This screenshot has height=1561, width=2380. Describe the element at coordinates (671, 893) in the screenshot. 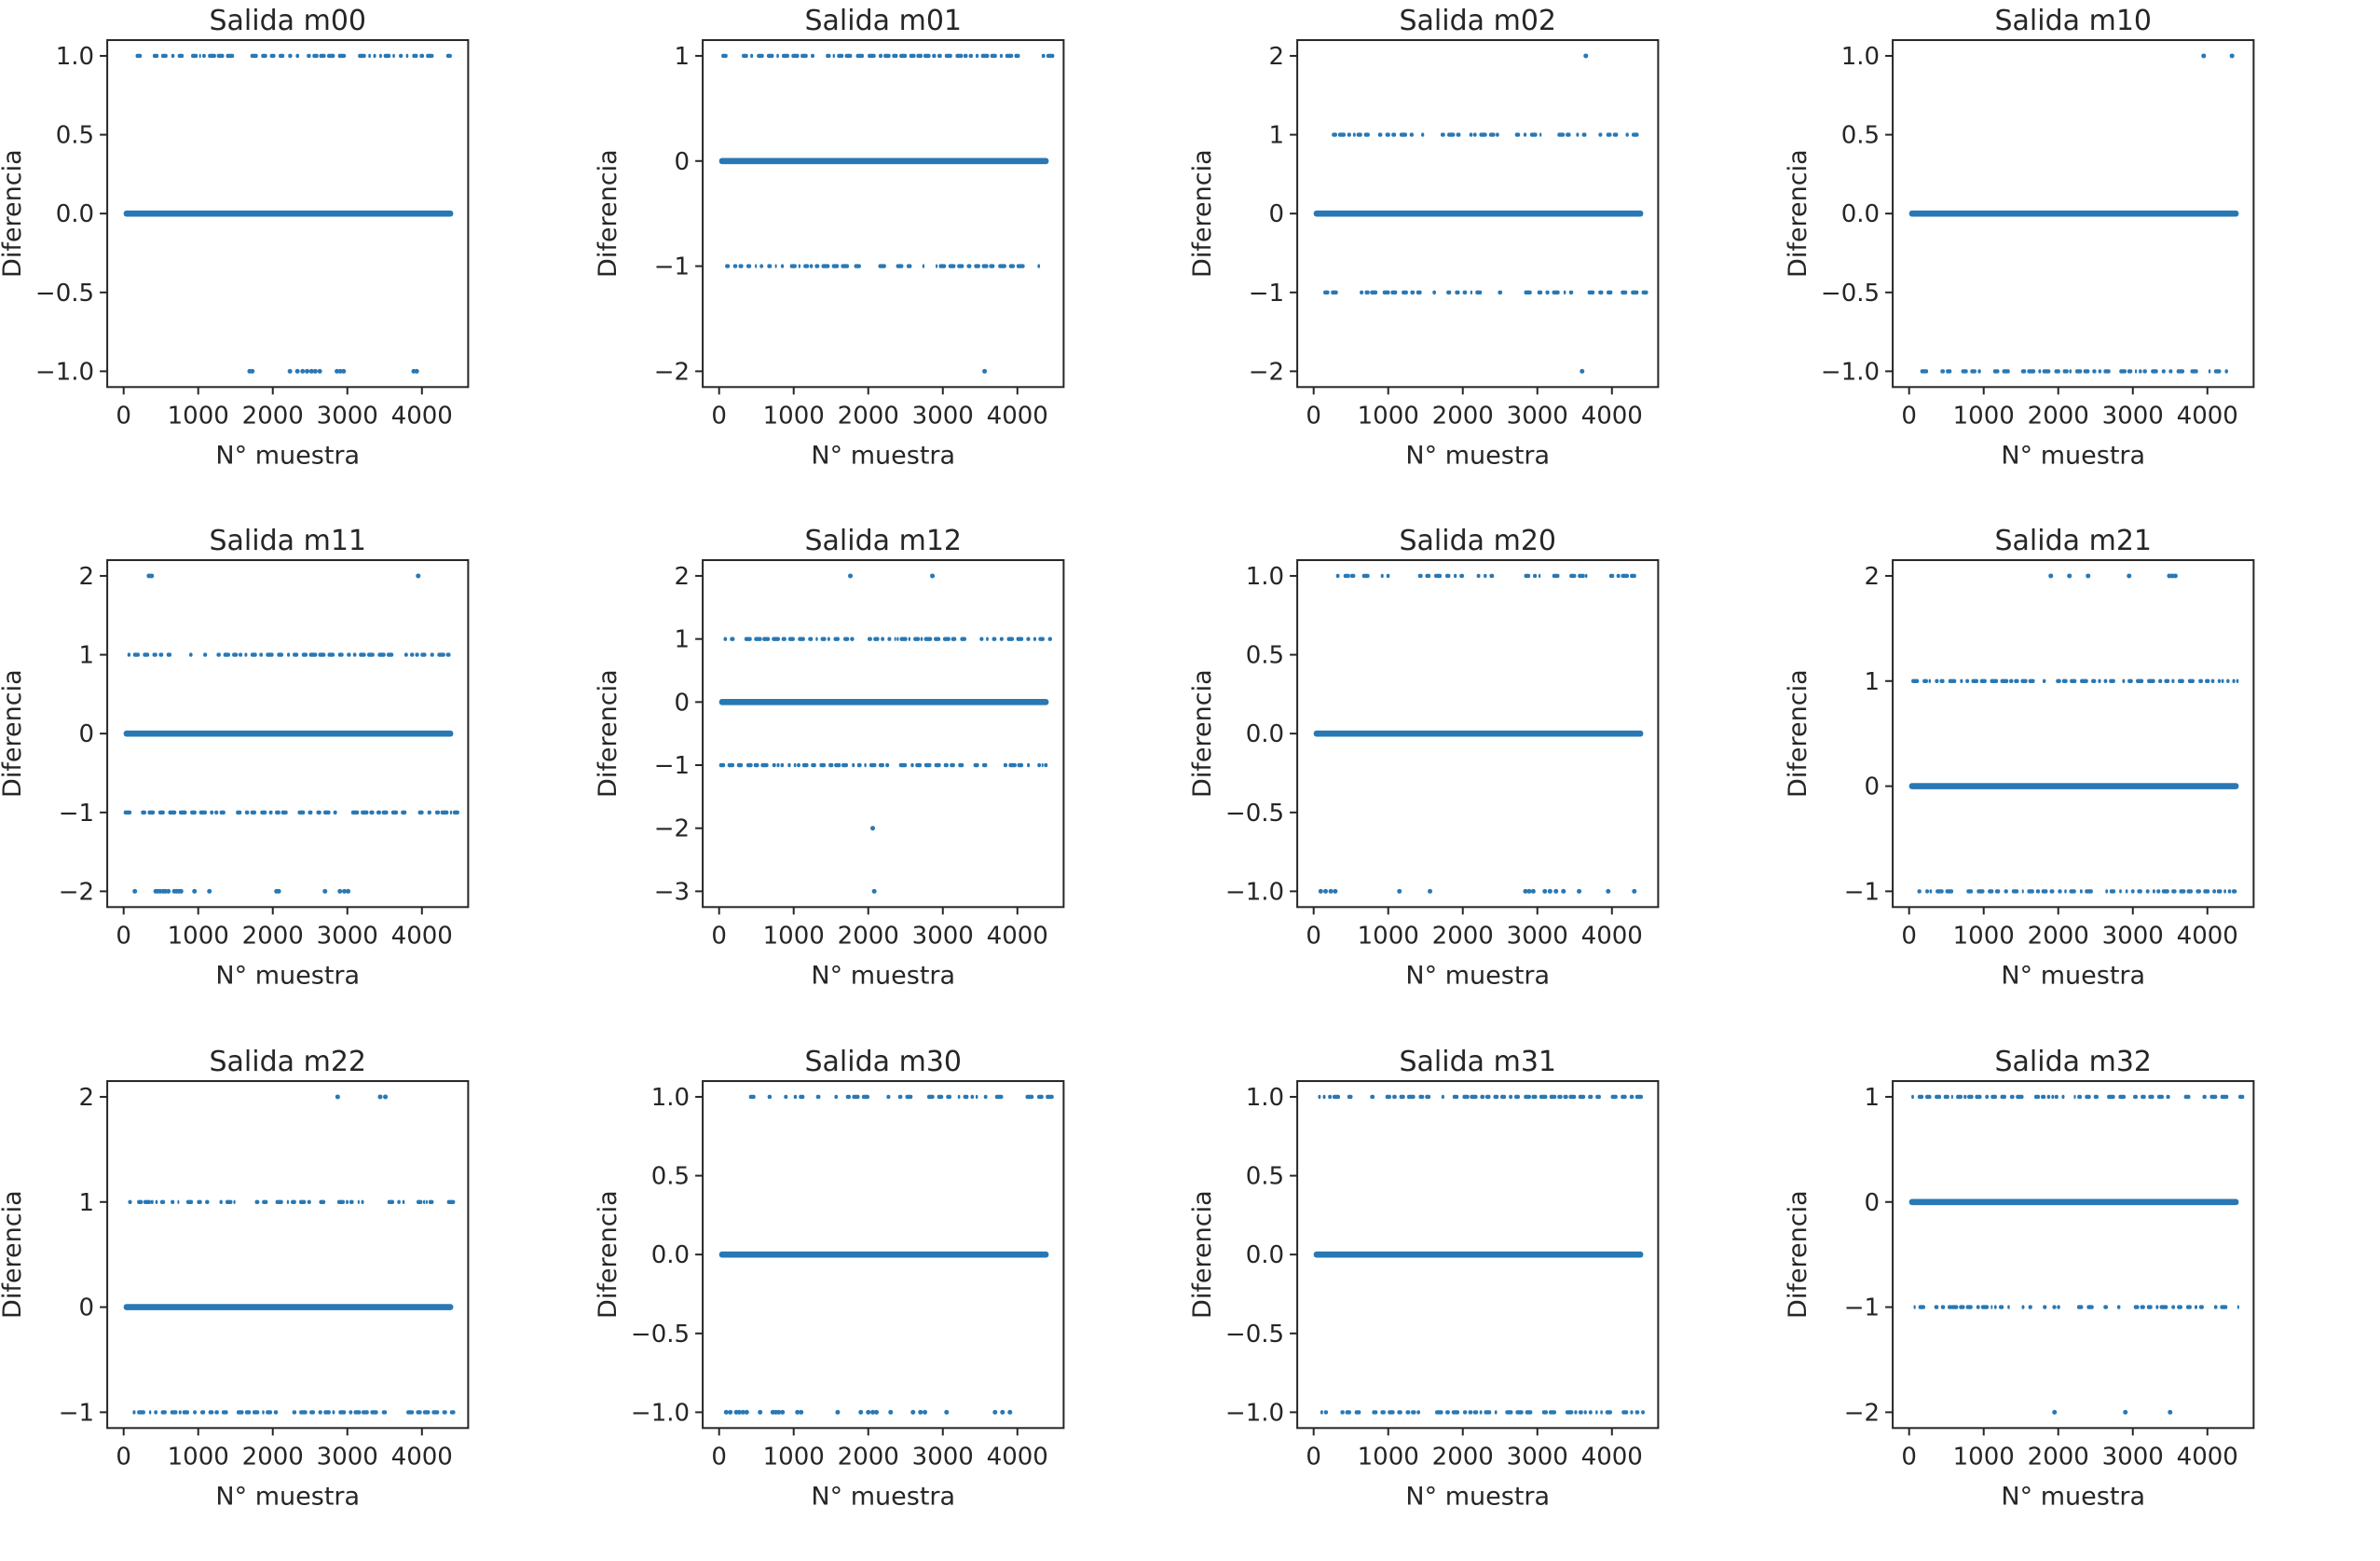

I see `y-tick-label: −3` at that location.